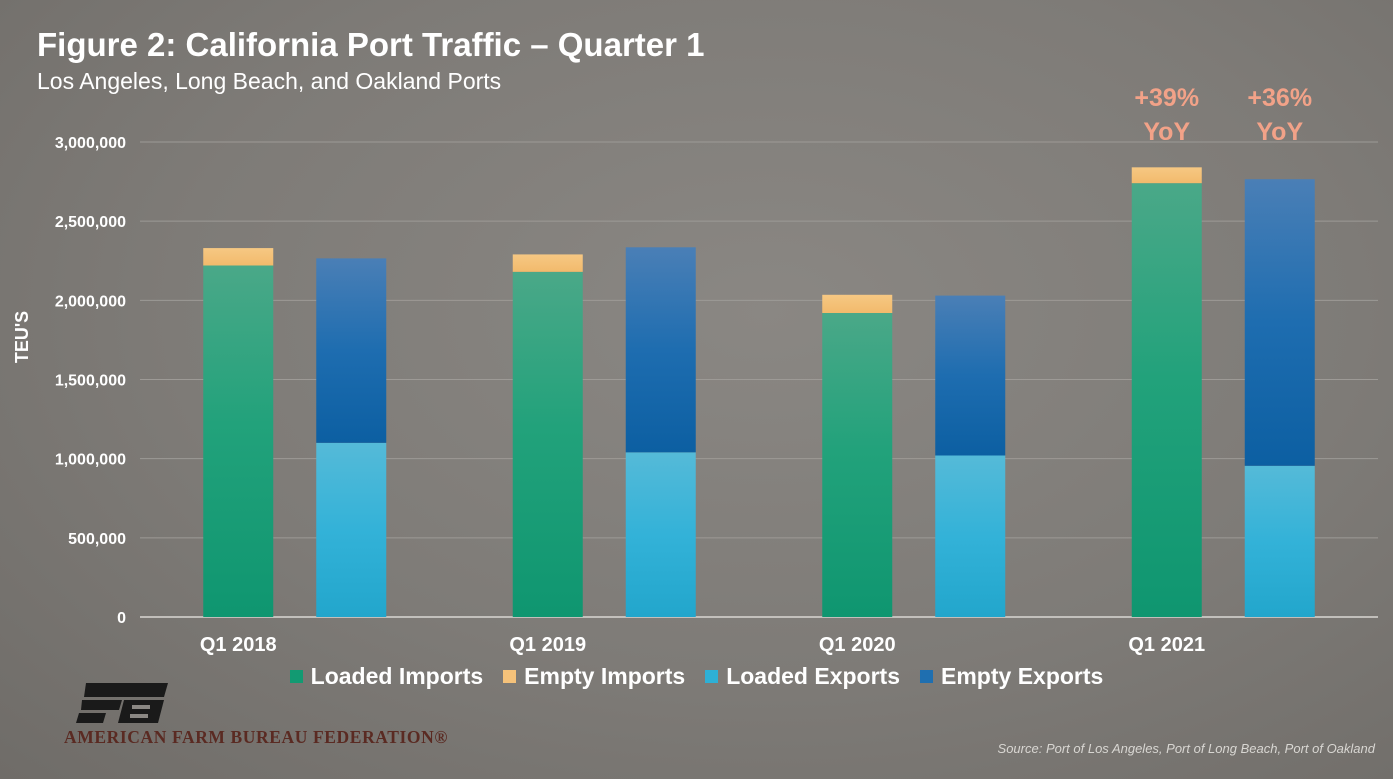  Describe the element at coordinates (90, 222) in the screenshot. I see `y-tick-label: 2,500,000` at that location.